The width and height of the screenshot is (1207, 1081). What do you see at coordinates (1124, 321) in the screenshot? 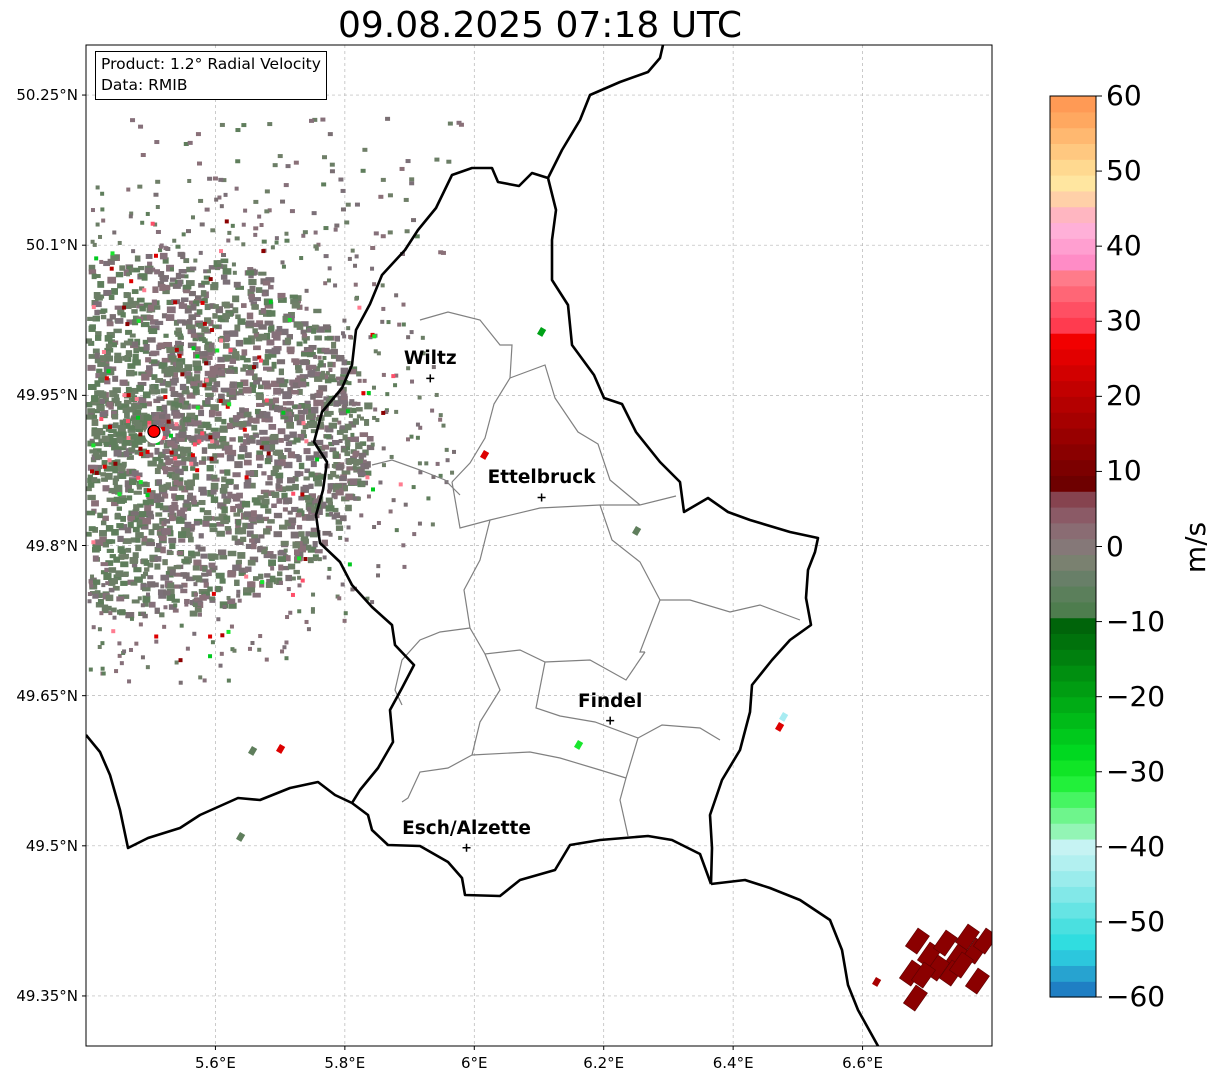
I see `colorbar-tick-label: 30` at bounding box center [1124, 321].